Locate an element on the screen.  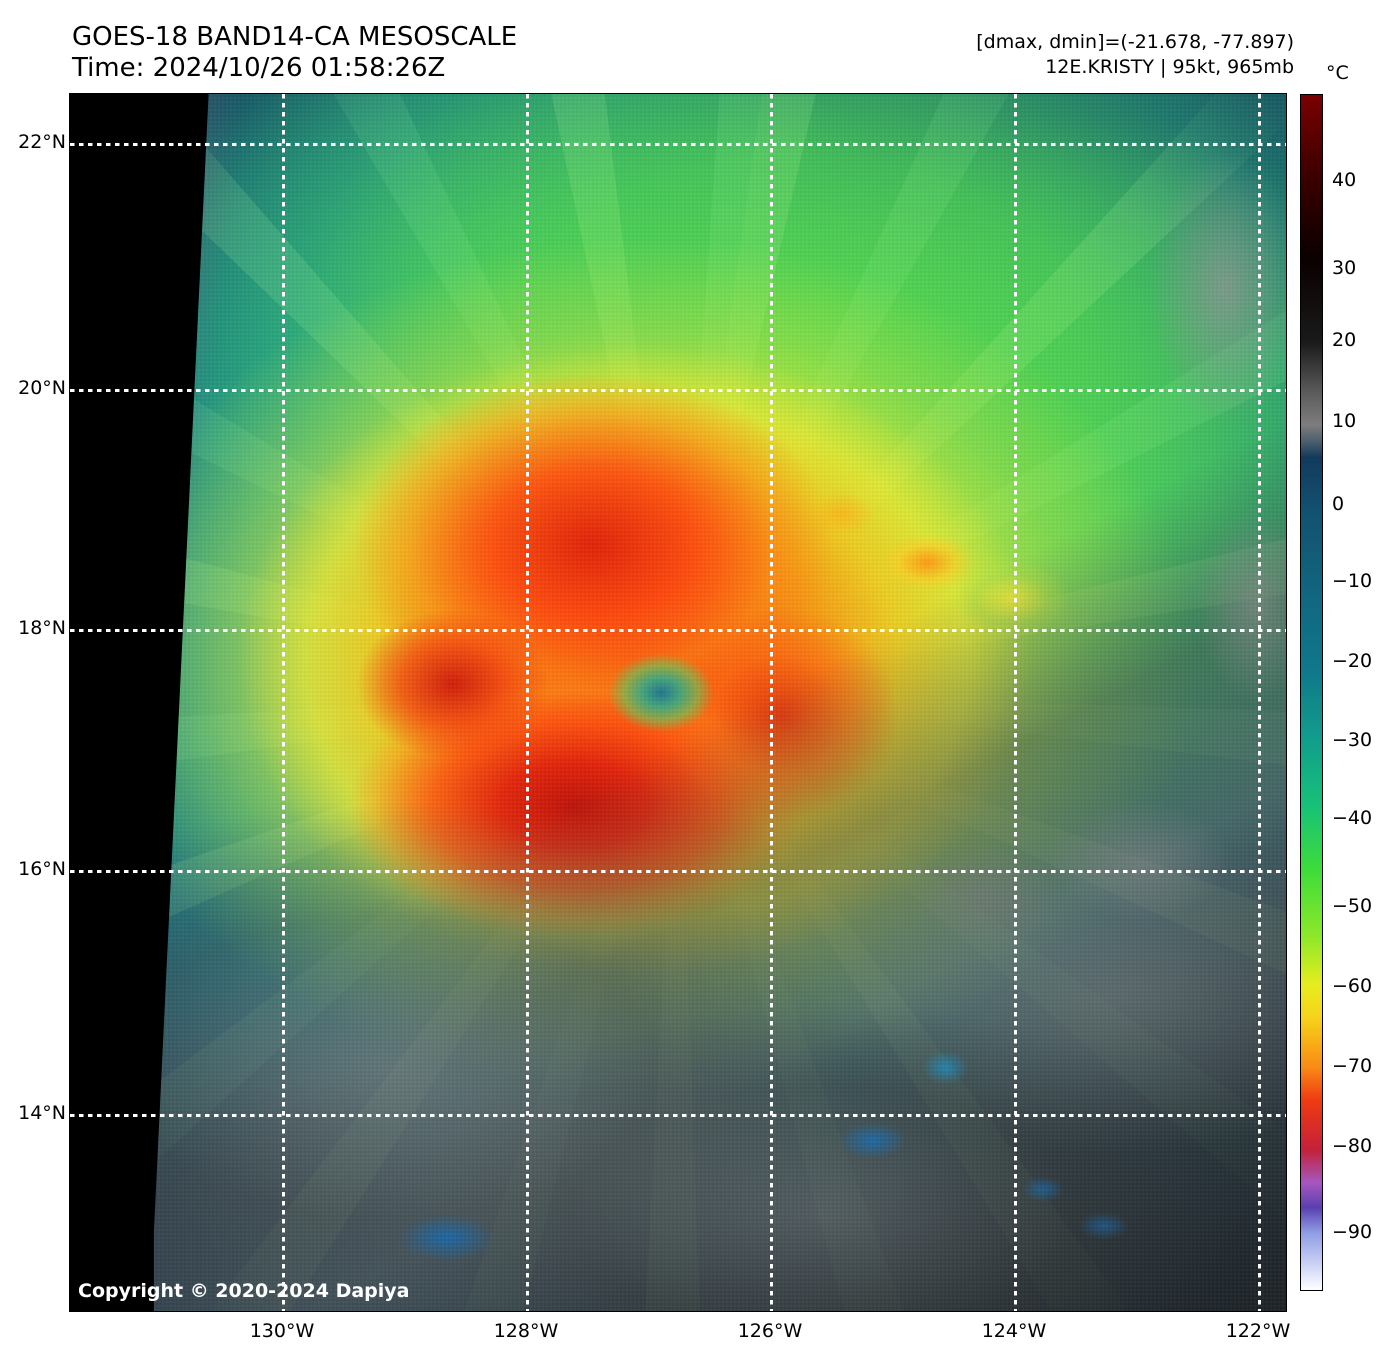
colorbar-tick-label: −90 is located at coordinates (1352, 1232).